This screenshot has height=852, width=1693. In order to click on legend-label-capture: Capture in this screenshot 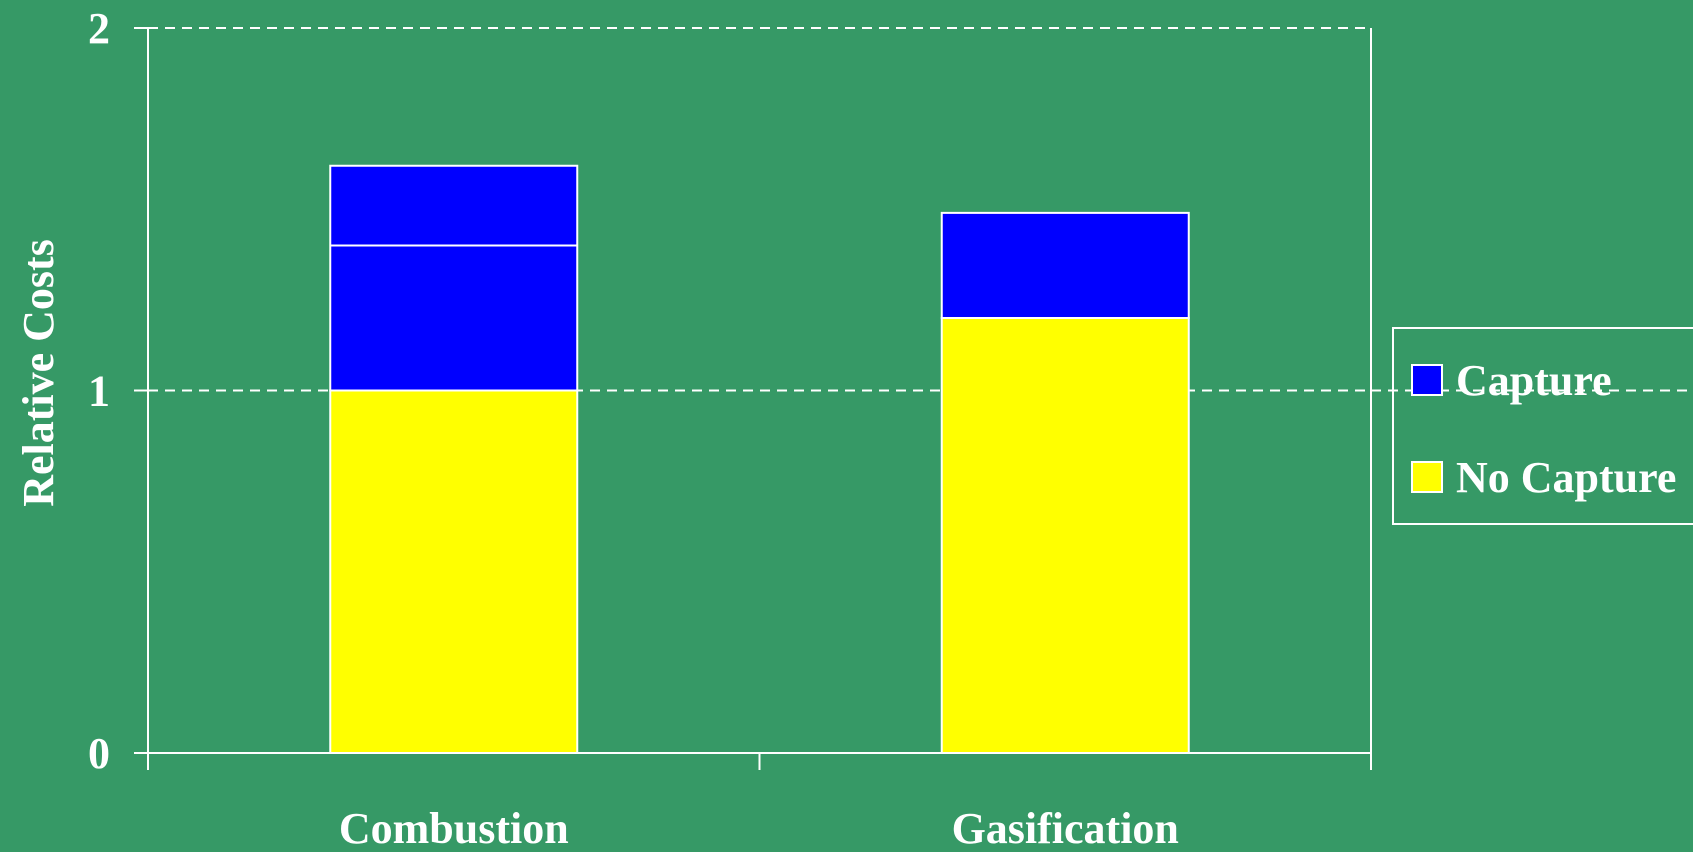, I will do `click(1534, 380)`.